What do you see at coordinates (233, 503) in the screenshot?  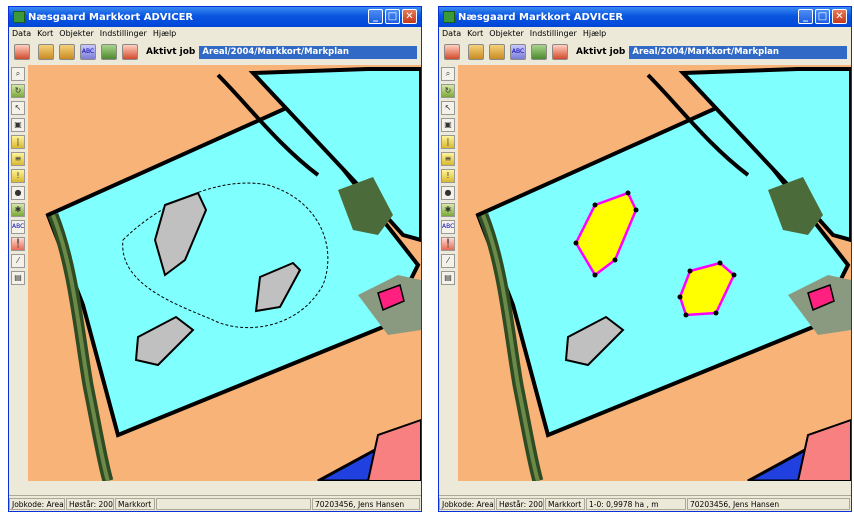 I see `status-empty` at bounding box center [233, 503].